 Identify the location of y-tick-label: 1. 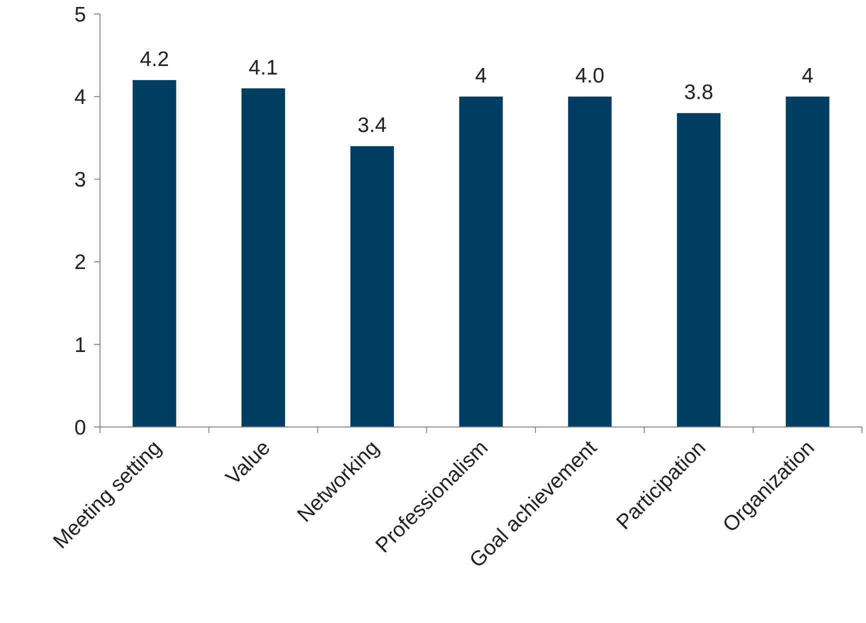
(80, 345).